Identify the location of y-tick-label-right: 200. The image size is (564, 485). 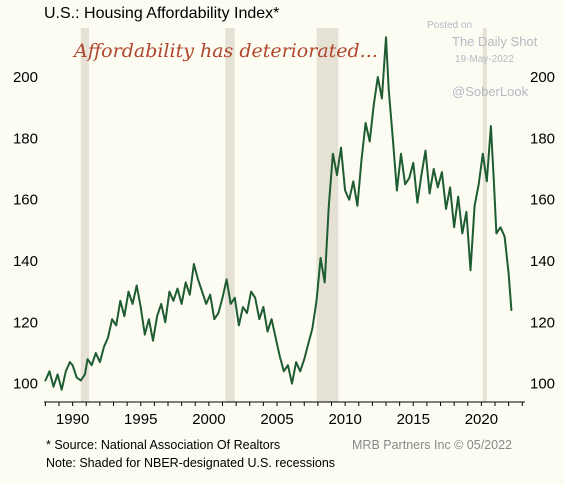
(542, 77).